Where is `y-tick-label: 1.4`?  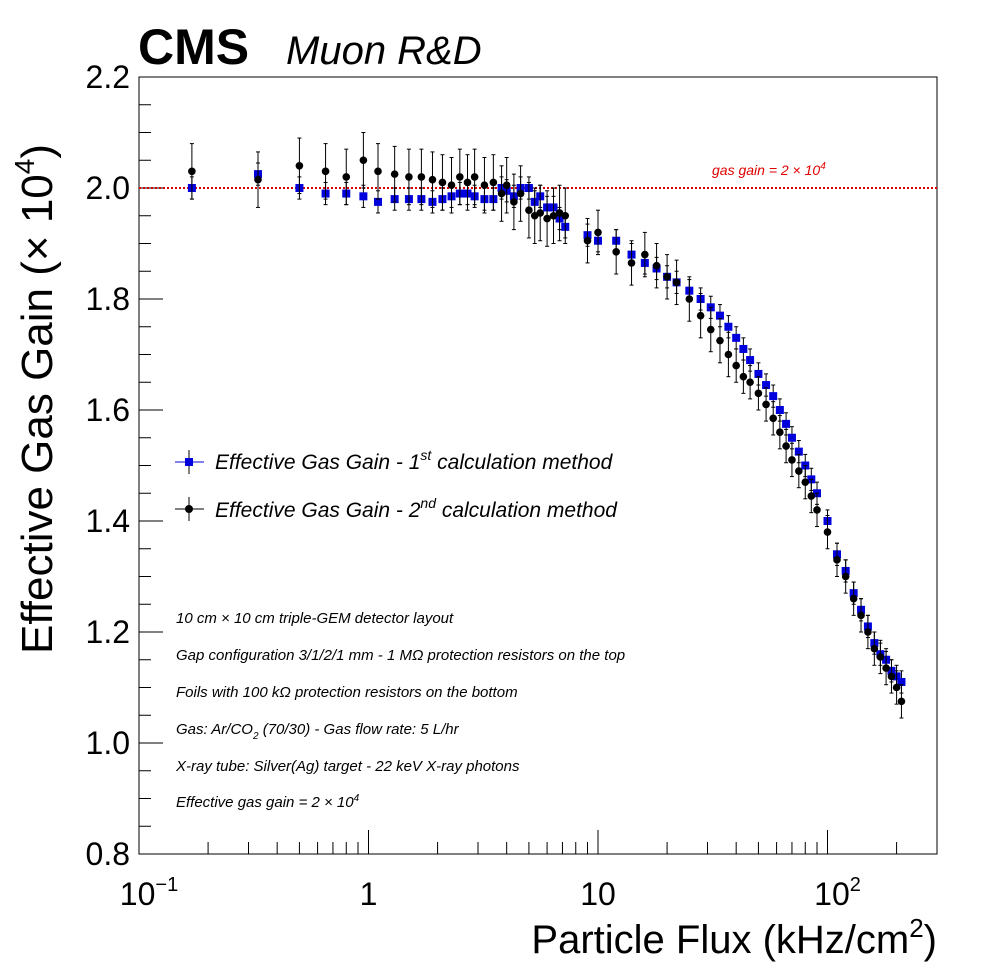 y-tick-label: 1.4 is located at coordinates (108, 521).